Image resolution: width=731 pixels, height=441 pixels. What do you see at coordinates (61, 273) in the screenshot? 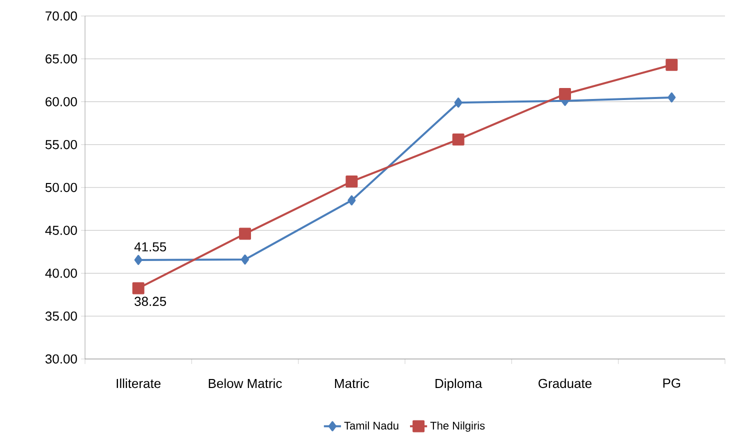
I see `y-tick-label: 40.00` at bounding box center [61, 273].